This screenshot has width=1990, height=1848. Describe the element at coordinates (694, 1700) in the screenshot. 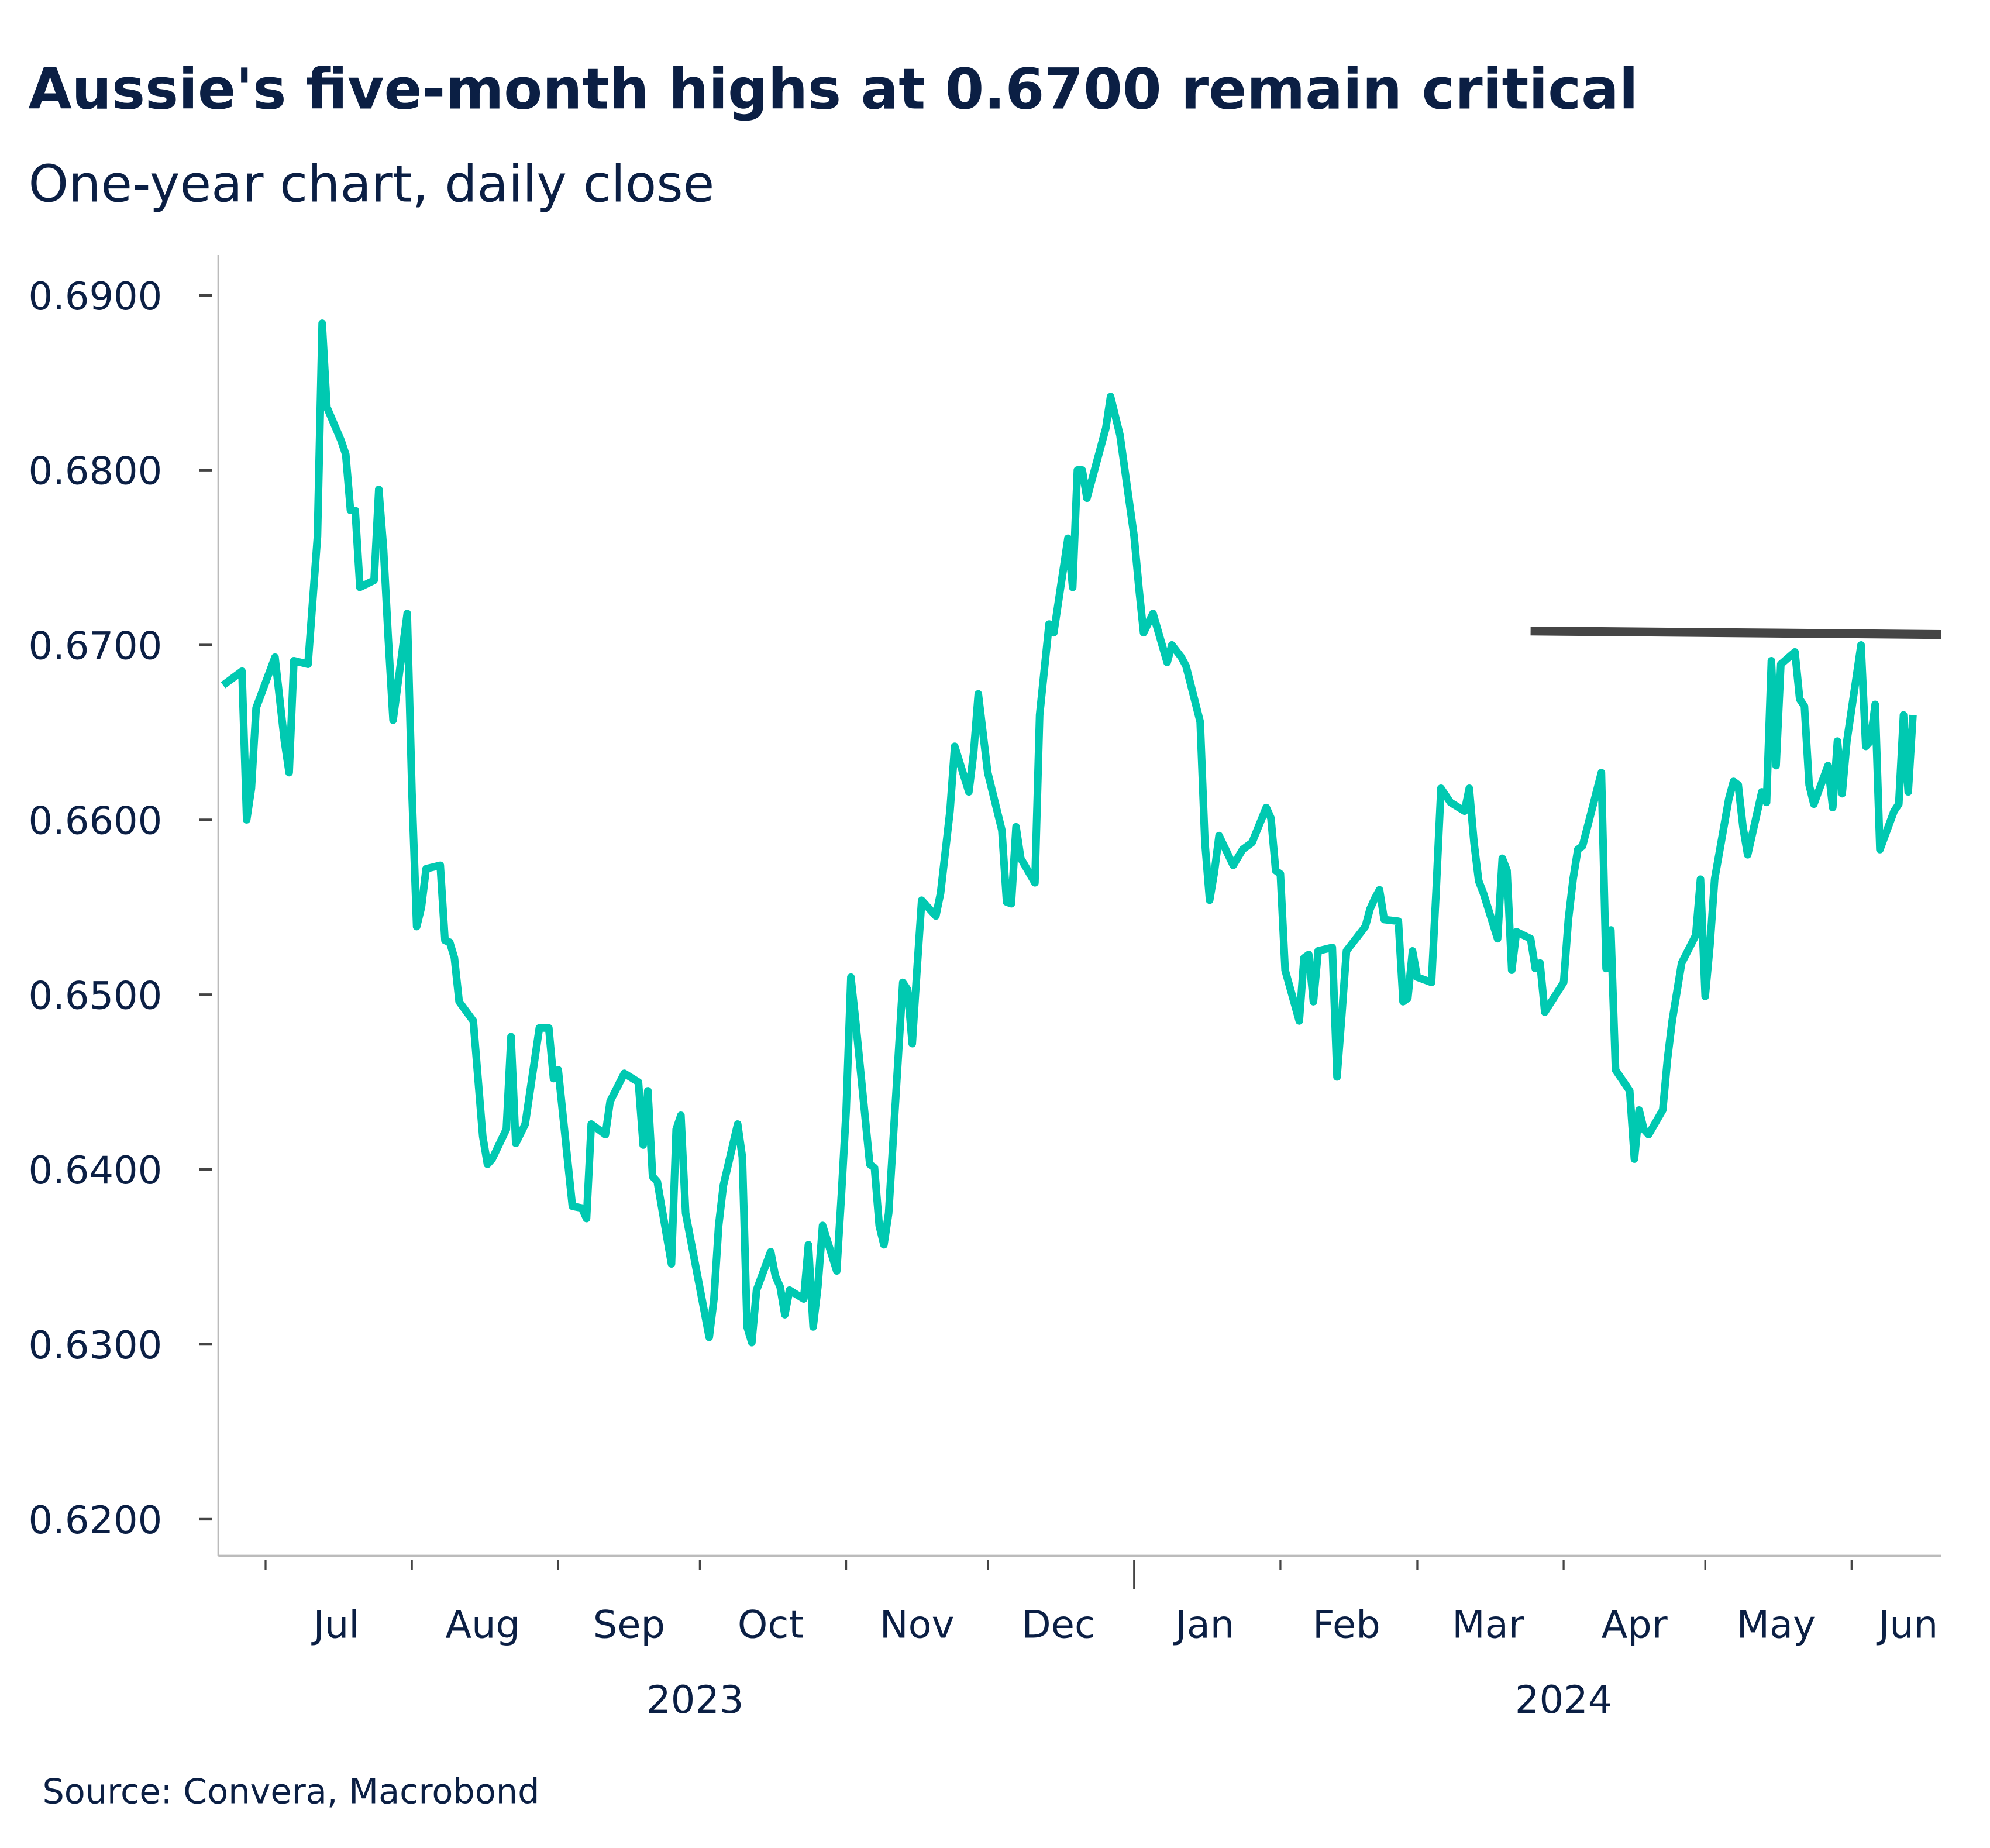

I see `x-year-label: 2023` at that location.